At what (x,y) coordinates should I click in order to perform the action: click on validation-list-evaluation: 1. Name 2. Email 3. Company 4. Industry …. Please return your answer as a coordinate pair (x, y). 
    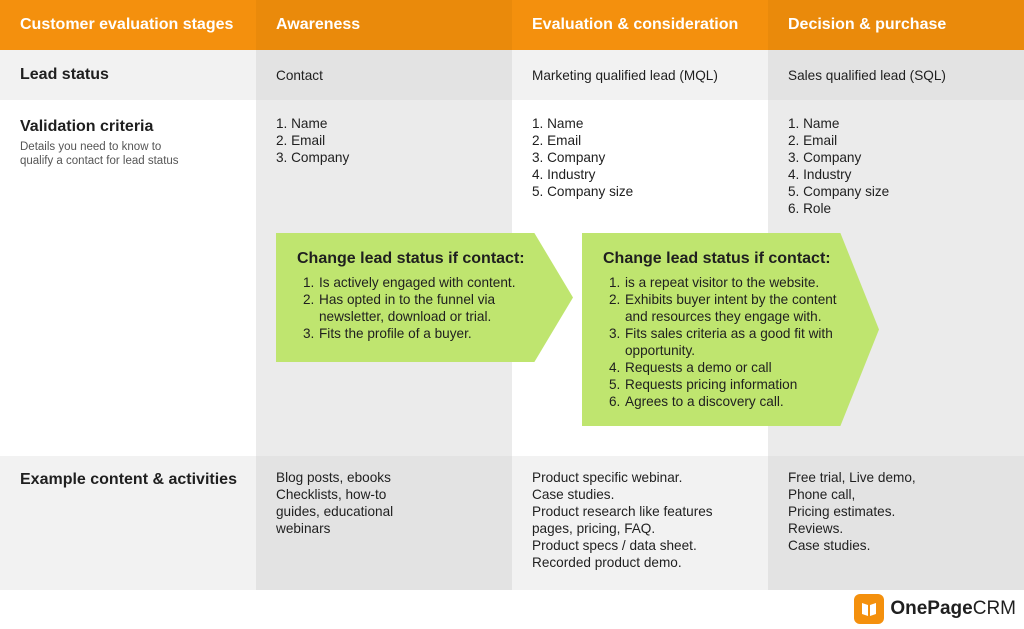
    Looking at the image, I should click on (582, 157).